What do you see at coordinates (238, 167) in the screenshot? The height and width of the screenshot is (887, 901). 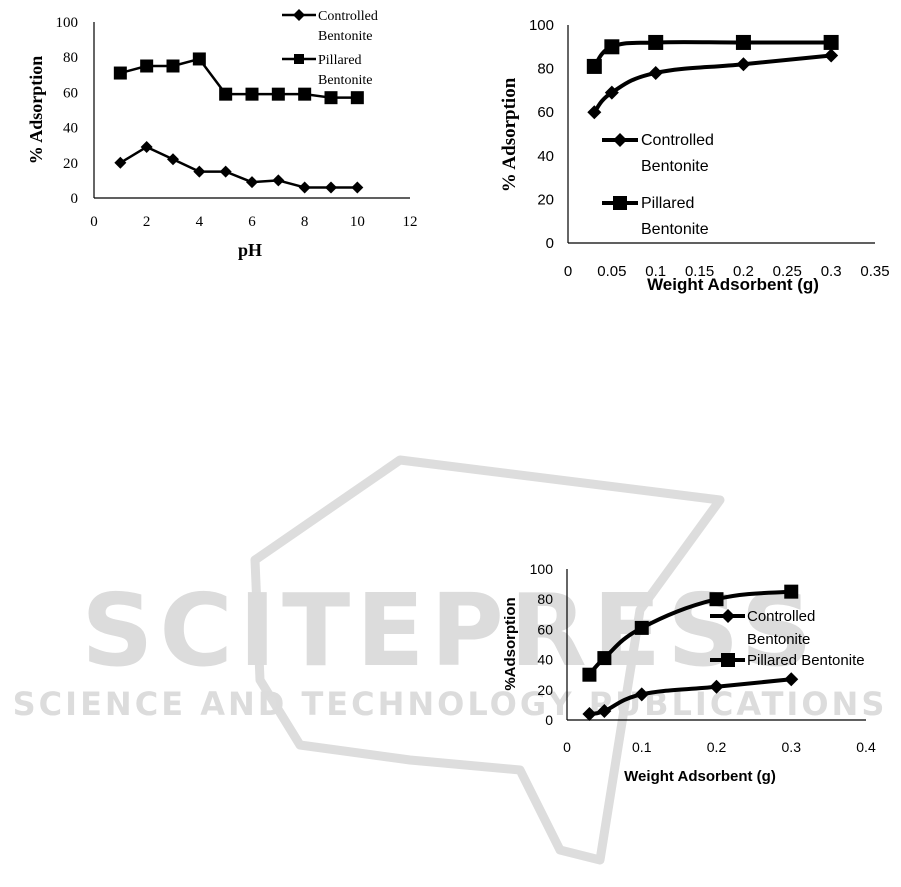 I see `chart1-series-line-controlled` at bounding box center [238, 167].